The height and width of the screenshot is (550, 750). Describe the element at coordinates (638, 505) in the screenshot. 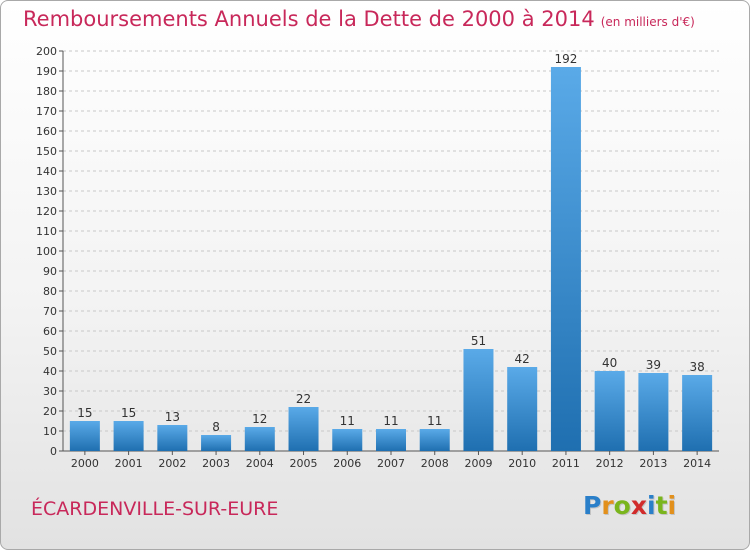

I see `logo-letter: x` at that location.